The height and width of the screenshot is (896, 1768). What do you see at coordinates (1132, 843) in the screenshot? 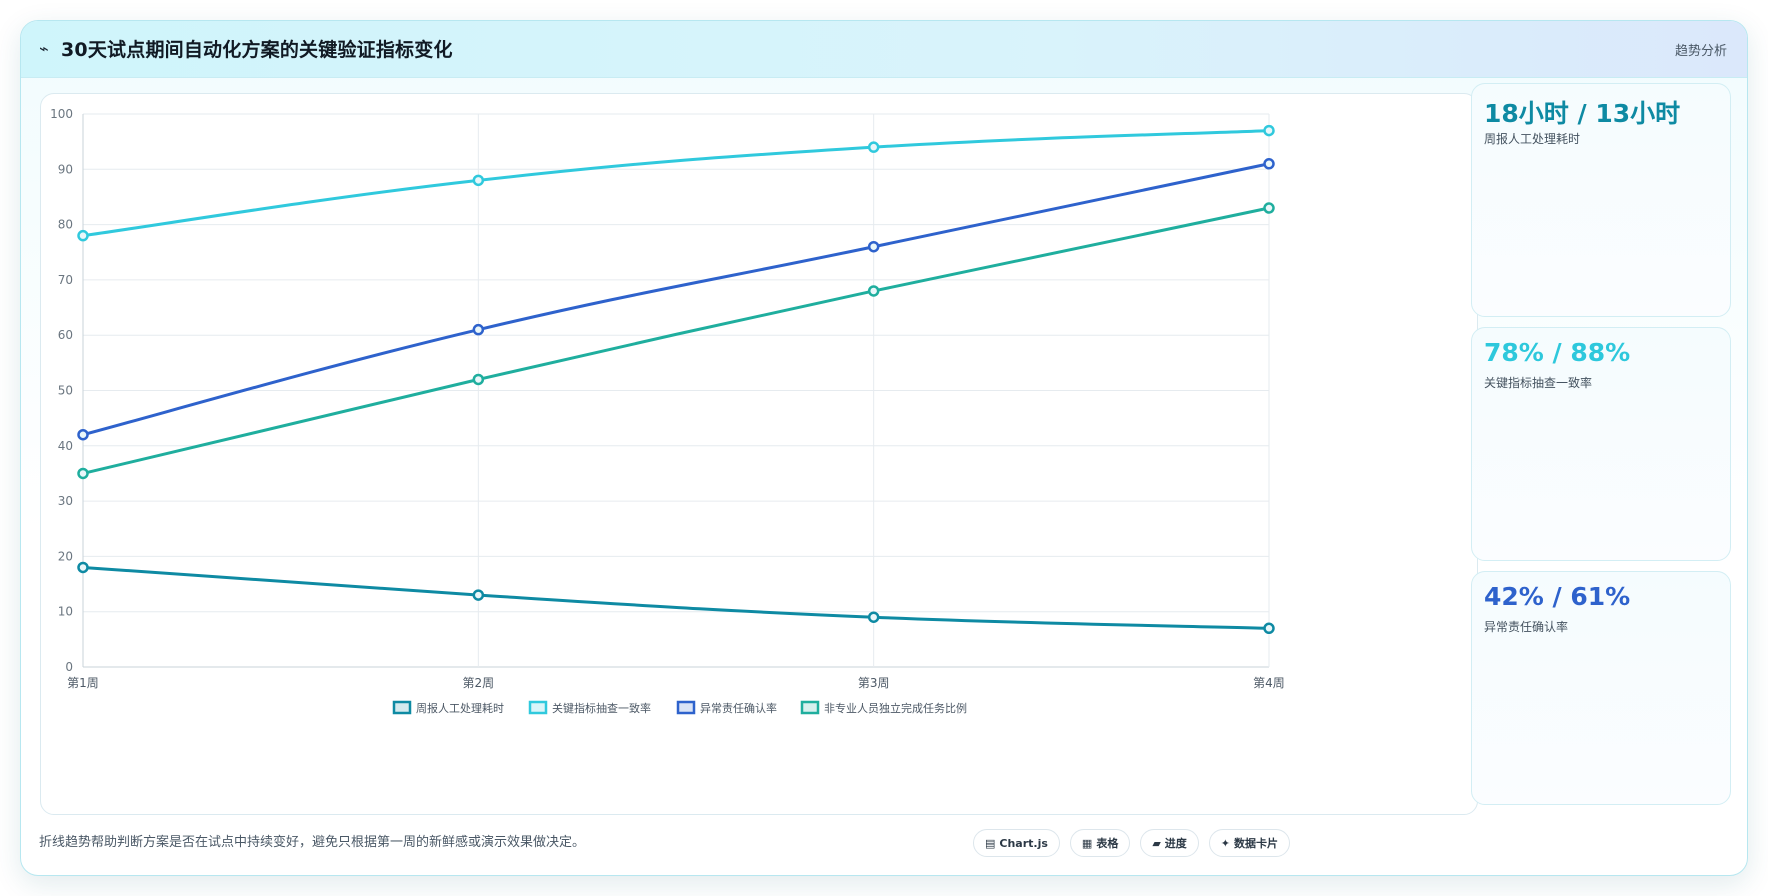
I see `tech-chips: ▤ Chart.js ▦ 表格 ▰ 进度 ✦ 数据卡片` at bounding box center [1132, 843].